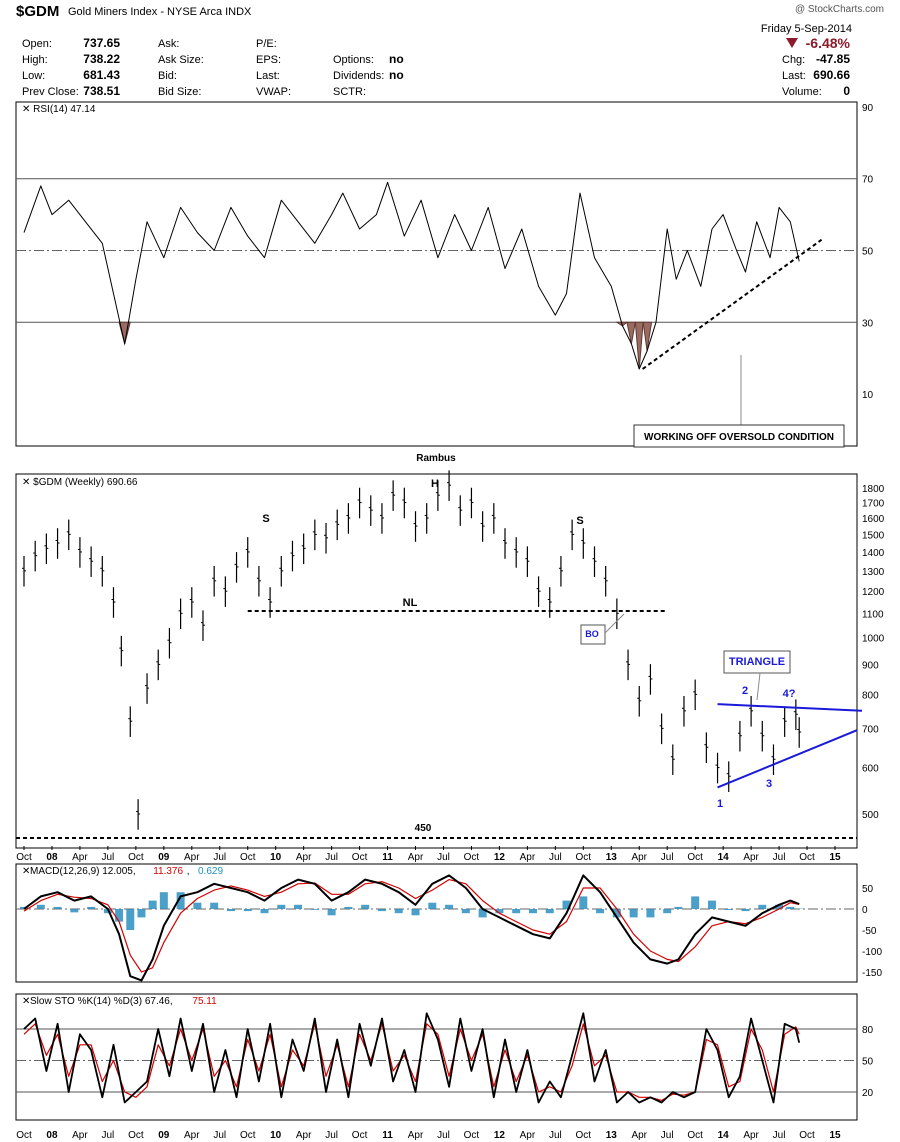 The image size is (900, 1142). What do you see at coordinates (412, 1058) in the screenshot?
I see `sto-k-line` at bounding box center [412, 1058].